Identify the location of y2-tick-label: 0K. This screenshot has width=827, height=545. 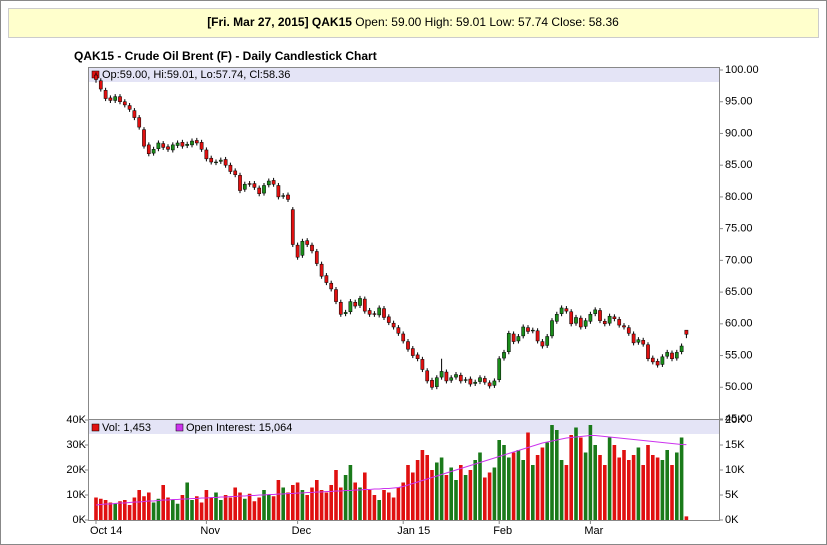
(732, 520).